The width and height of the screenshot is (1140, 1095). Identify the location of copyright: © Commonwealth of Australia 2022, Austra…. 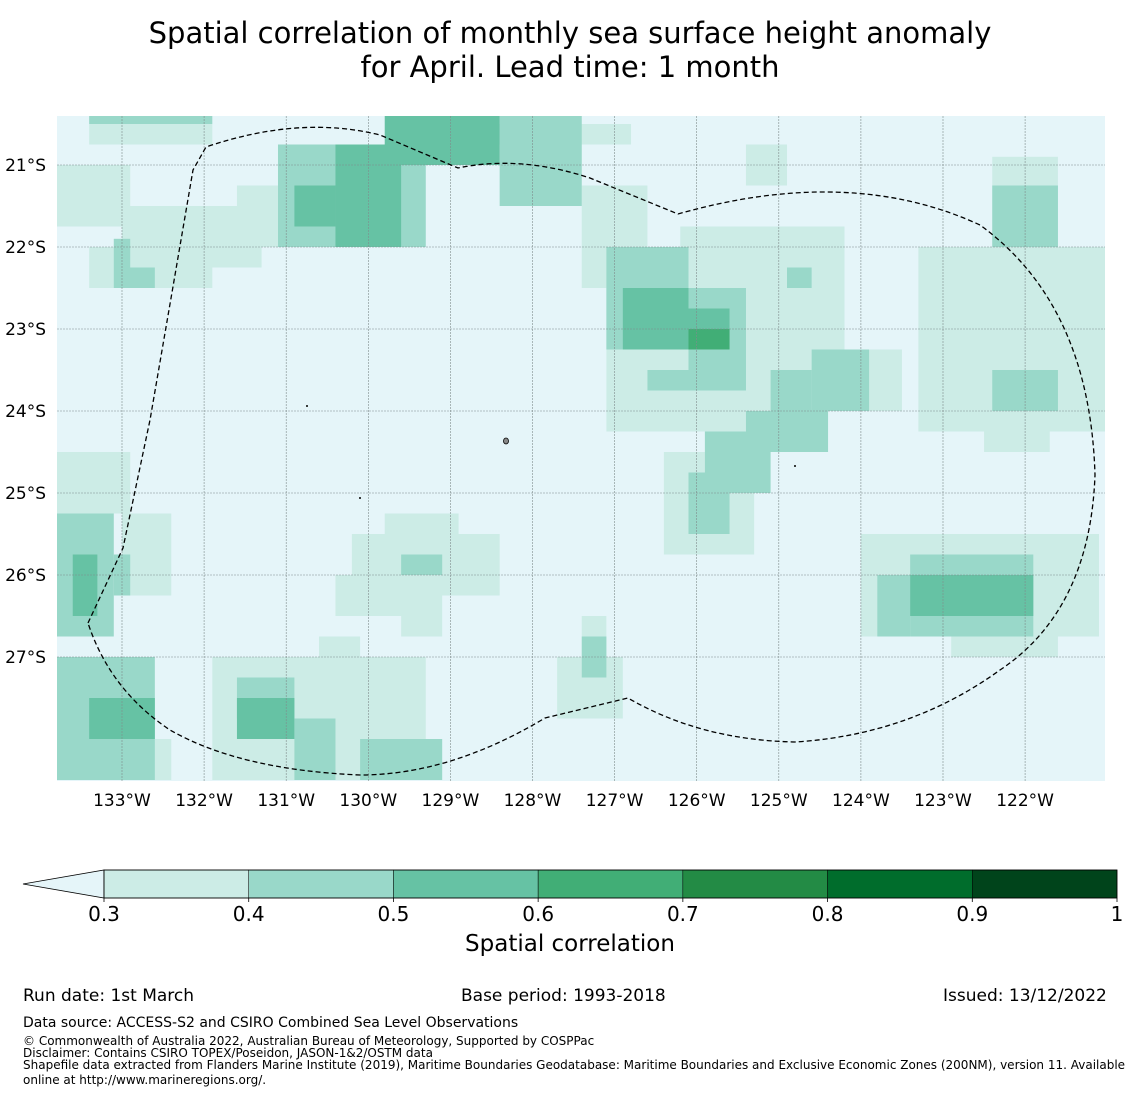
(309, 1041).